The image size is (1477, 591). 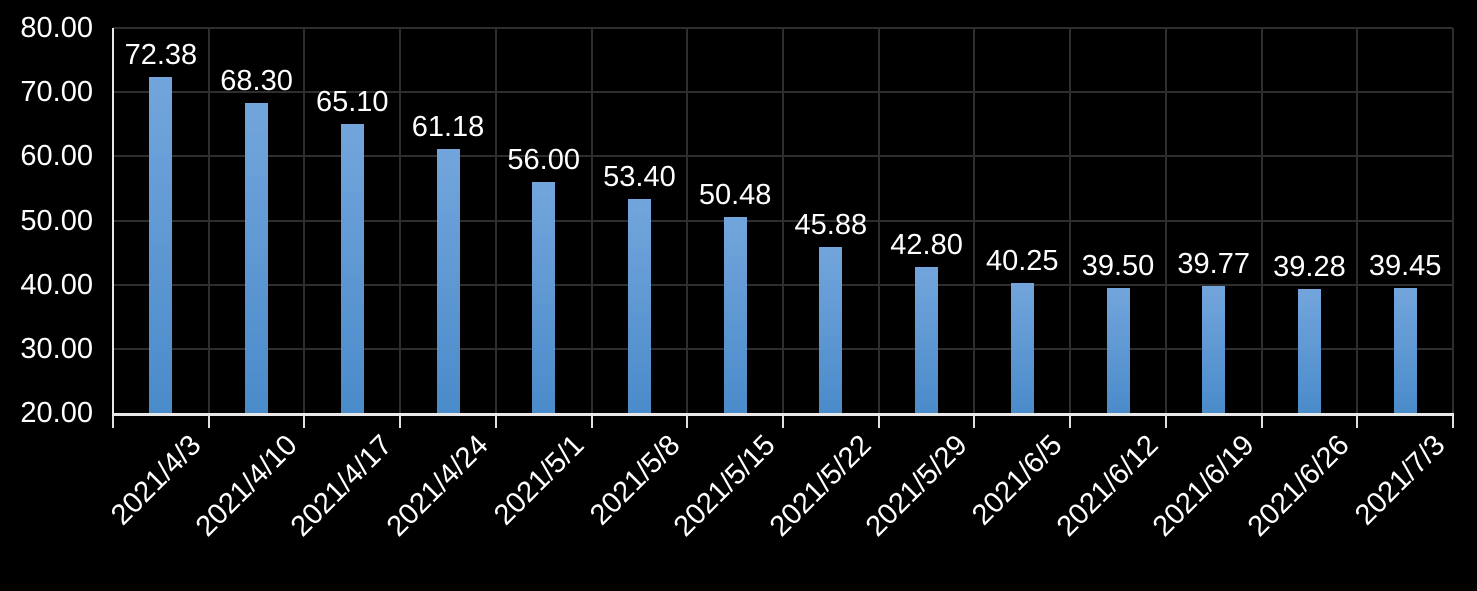 I want to click on y-tick-label: 40.00, so click(x=56, y=284).